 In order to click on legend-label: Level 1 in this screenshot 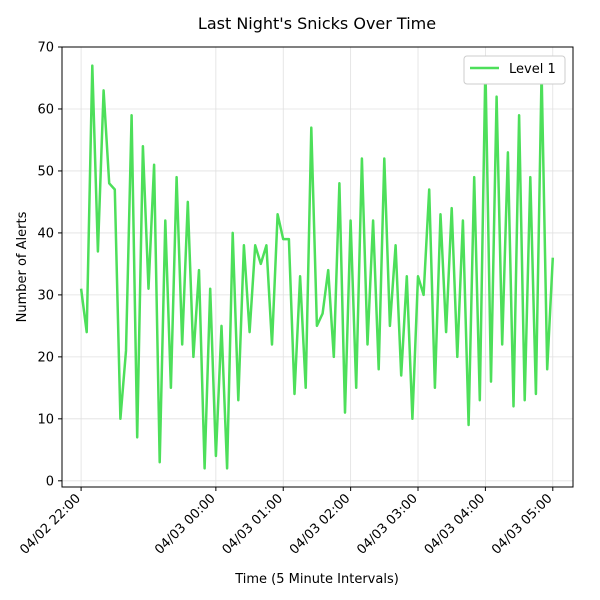, I will do `click(532, 69)`.